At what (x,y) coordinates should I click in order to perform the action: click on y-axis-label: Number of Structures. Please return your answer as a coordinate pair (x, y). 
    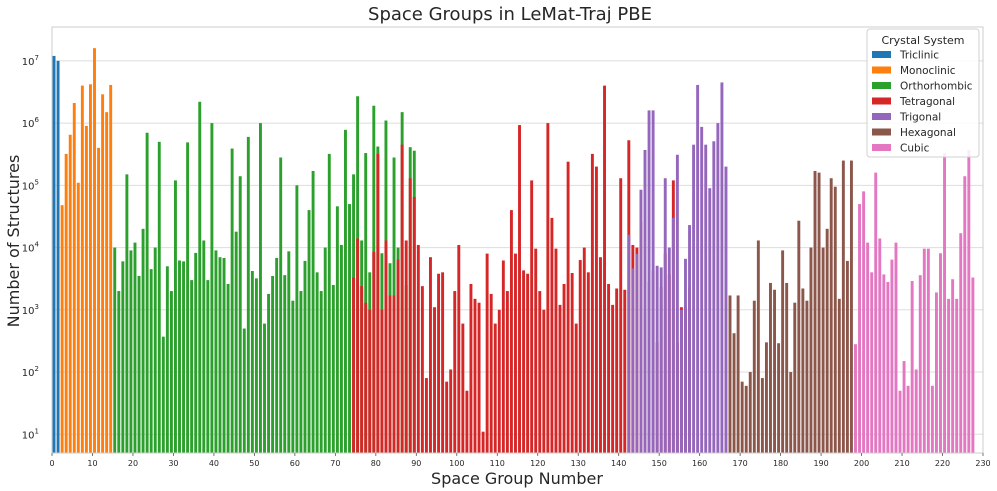
    Looking at the image, I should click on (13, 241).